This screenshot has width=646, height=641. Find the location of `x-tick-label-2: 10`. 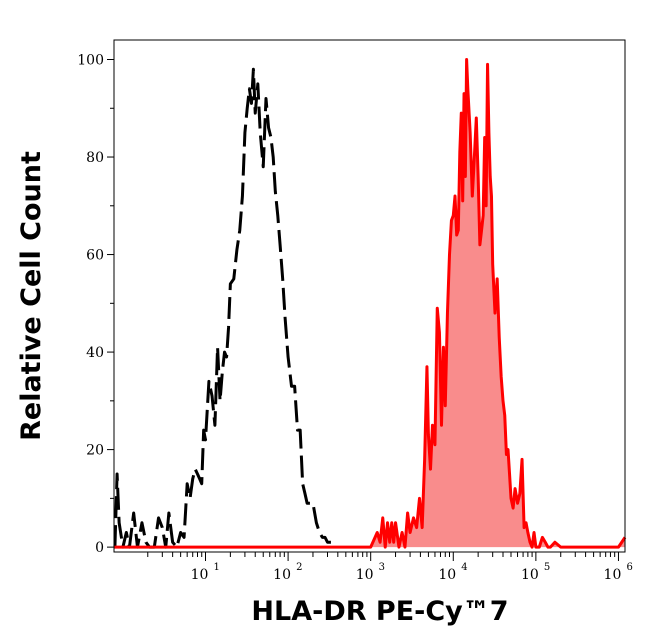

x-tick-label-2: 10 is located at coordinates (365, 575).